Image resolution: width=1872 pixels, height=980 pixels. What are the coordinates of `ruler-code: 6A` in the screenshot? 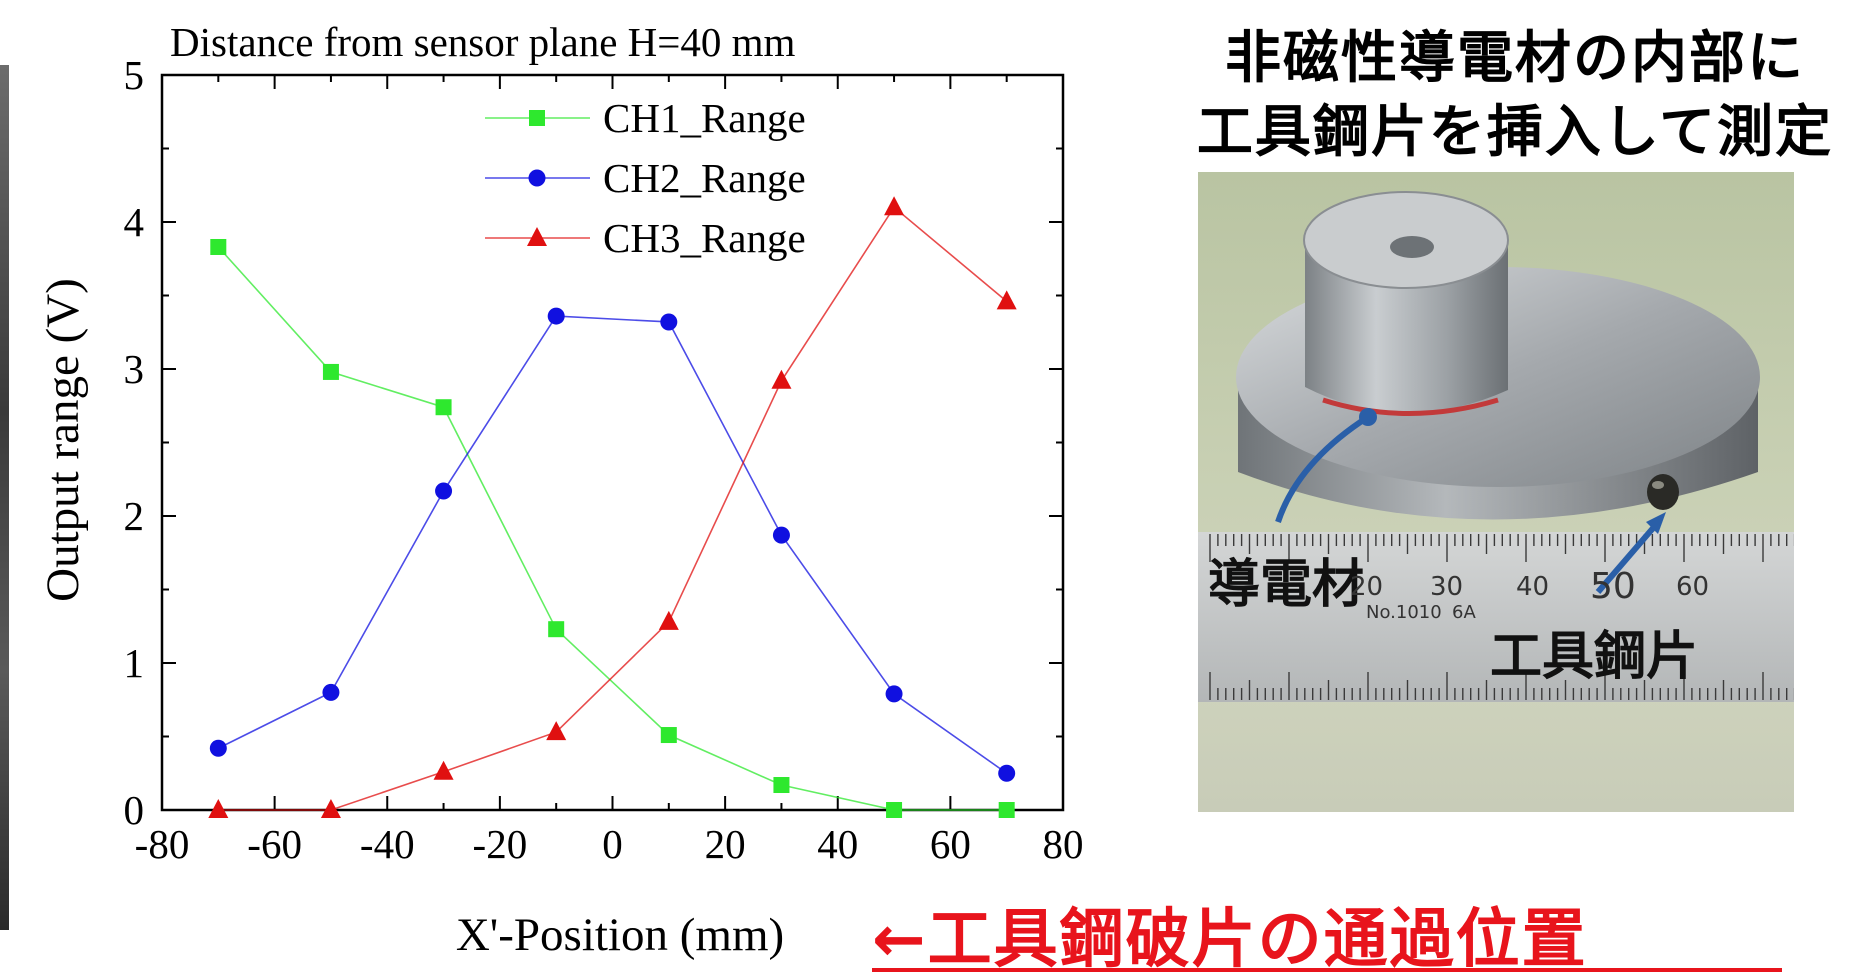 It's located at (1464, 612).